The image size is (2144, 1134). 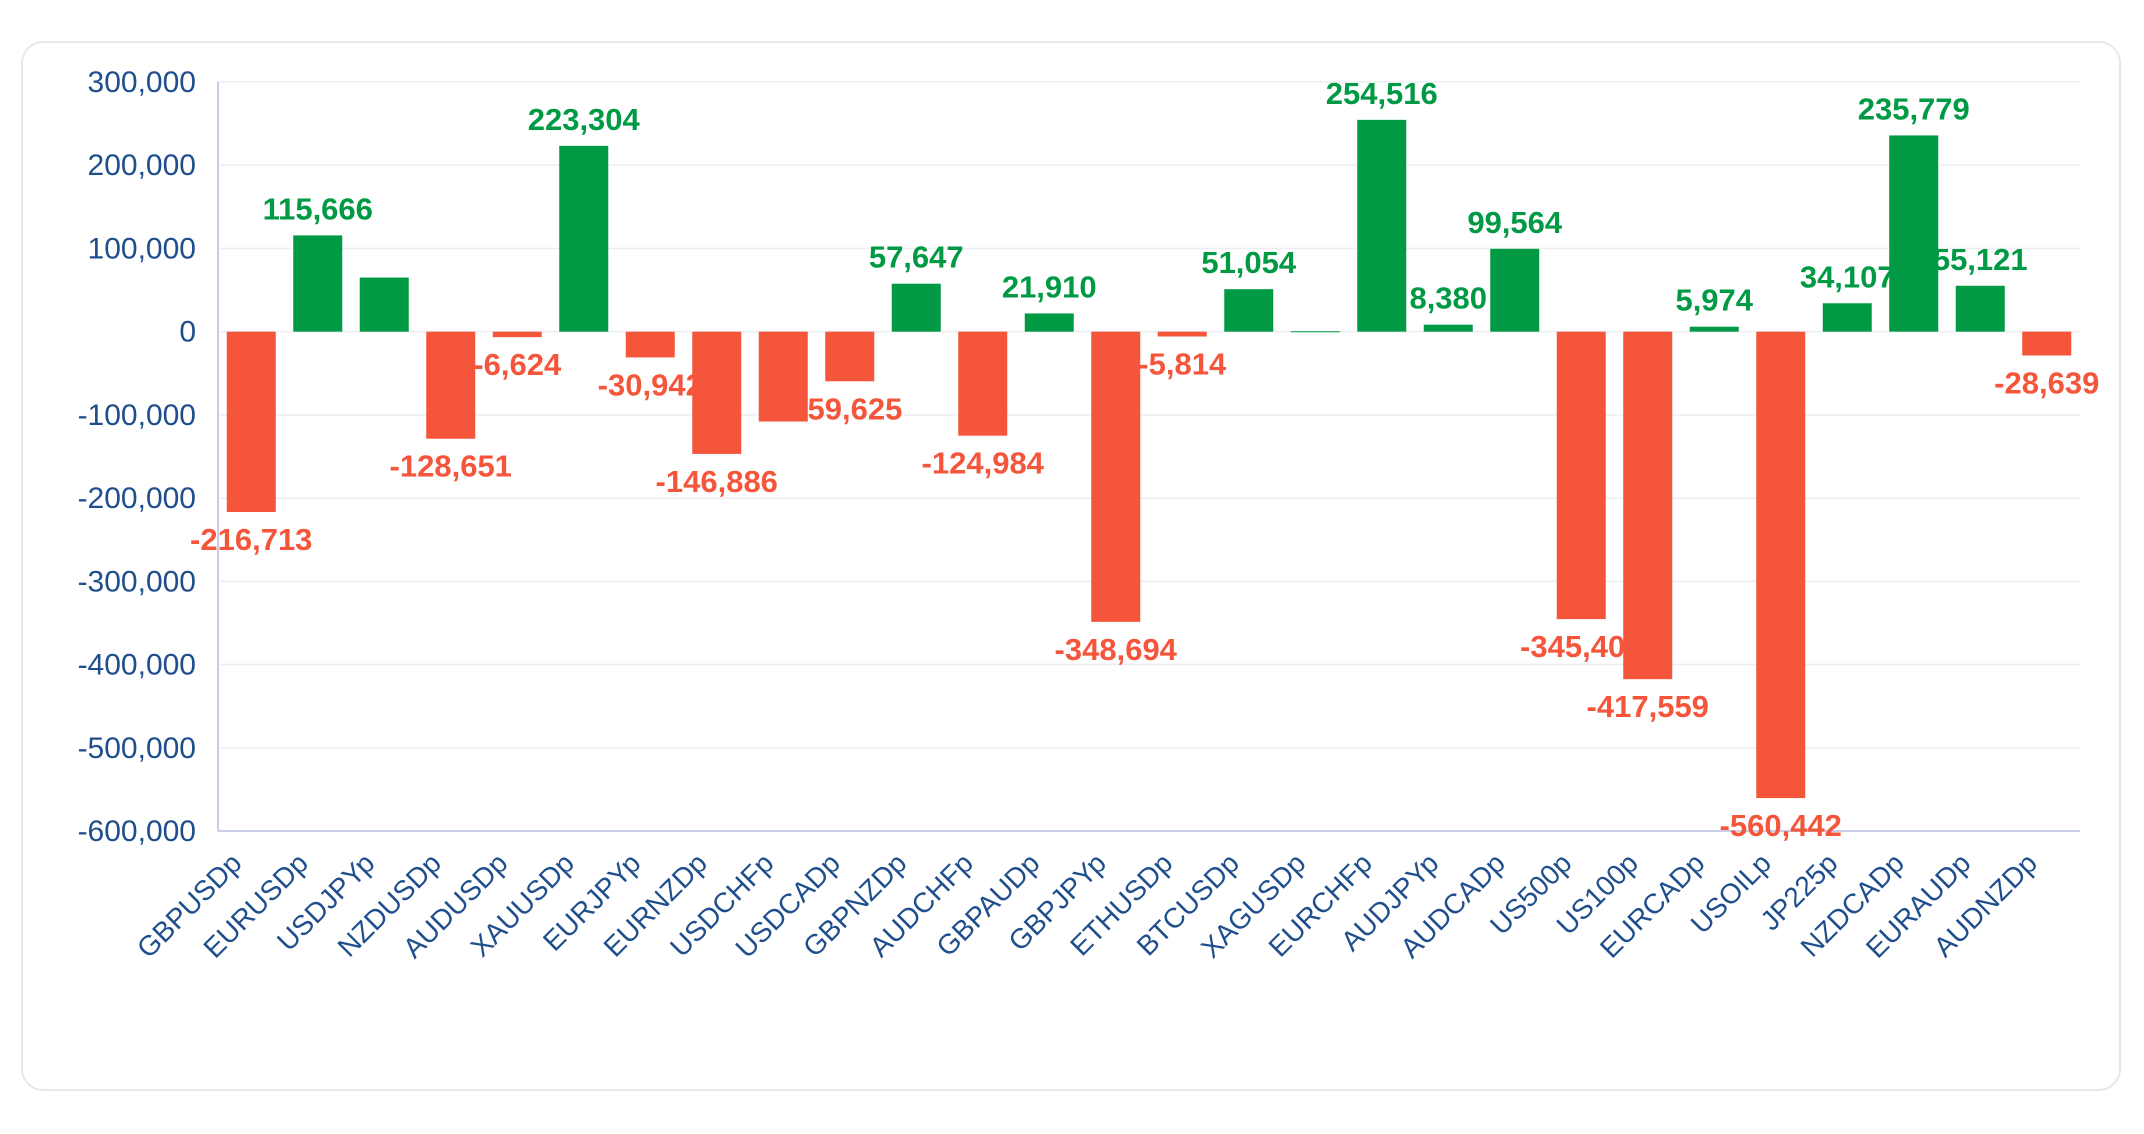 What do you see at coordinates (142, 82) in the screenshot?
I see `y-tick-label: 300,000` at bounding box center [142, 82].